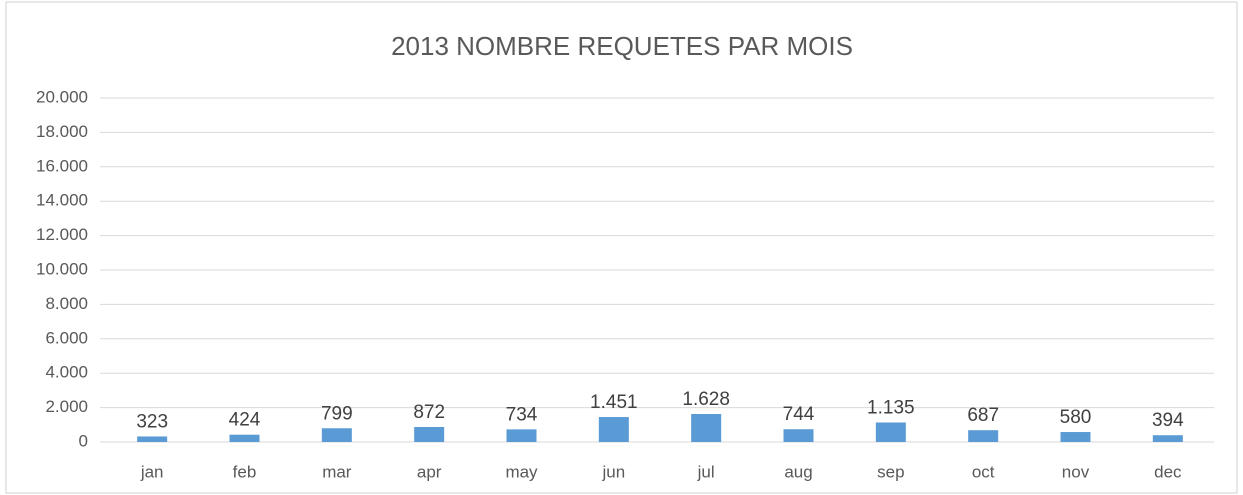 The width and height of the screenshot is (1243, 495). Describe the element at coordinates (1076, 417) in the screenshot. I see `data-label: 580` at that location.